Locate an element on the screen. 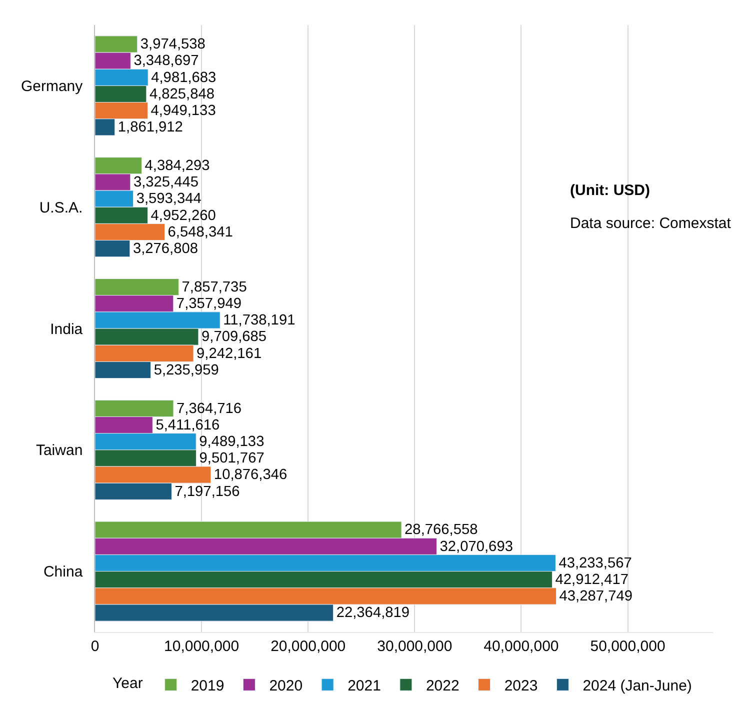 The width and height of the screenshot is (753, 713). data-label: 3,974,538 is located at coordinates (173, 44).